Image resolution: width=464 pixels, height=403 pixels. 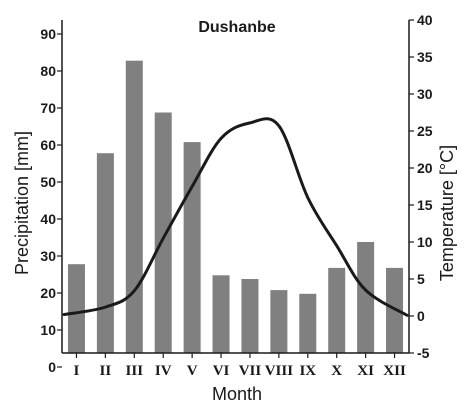 I want to click on right-tick-label: 10, so click(x=425, y=242).